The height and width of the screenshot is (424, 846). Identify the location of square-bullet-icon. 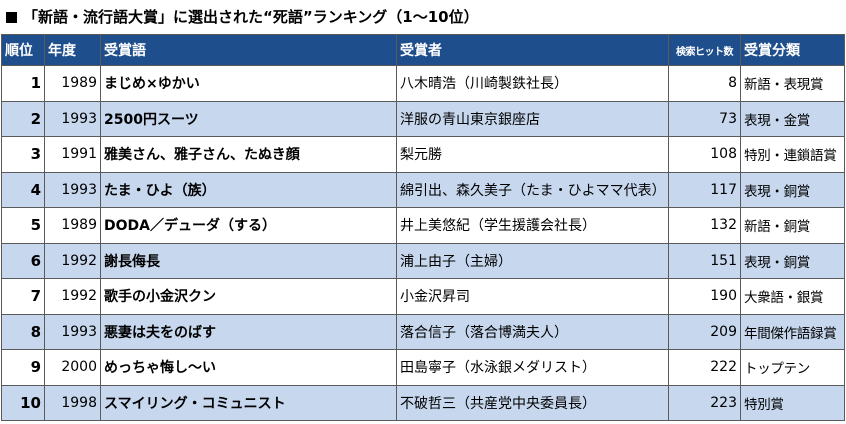
(11, 17).